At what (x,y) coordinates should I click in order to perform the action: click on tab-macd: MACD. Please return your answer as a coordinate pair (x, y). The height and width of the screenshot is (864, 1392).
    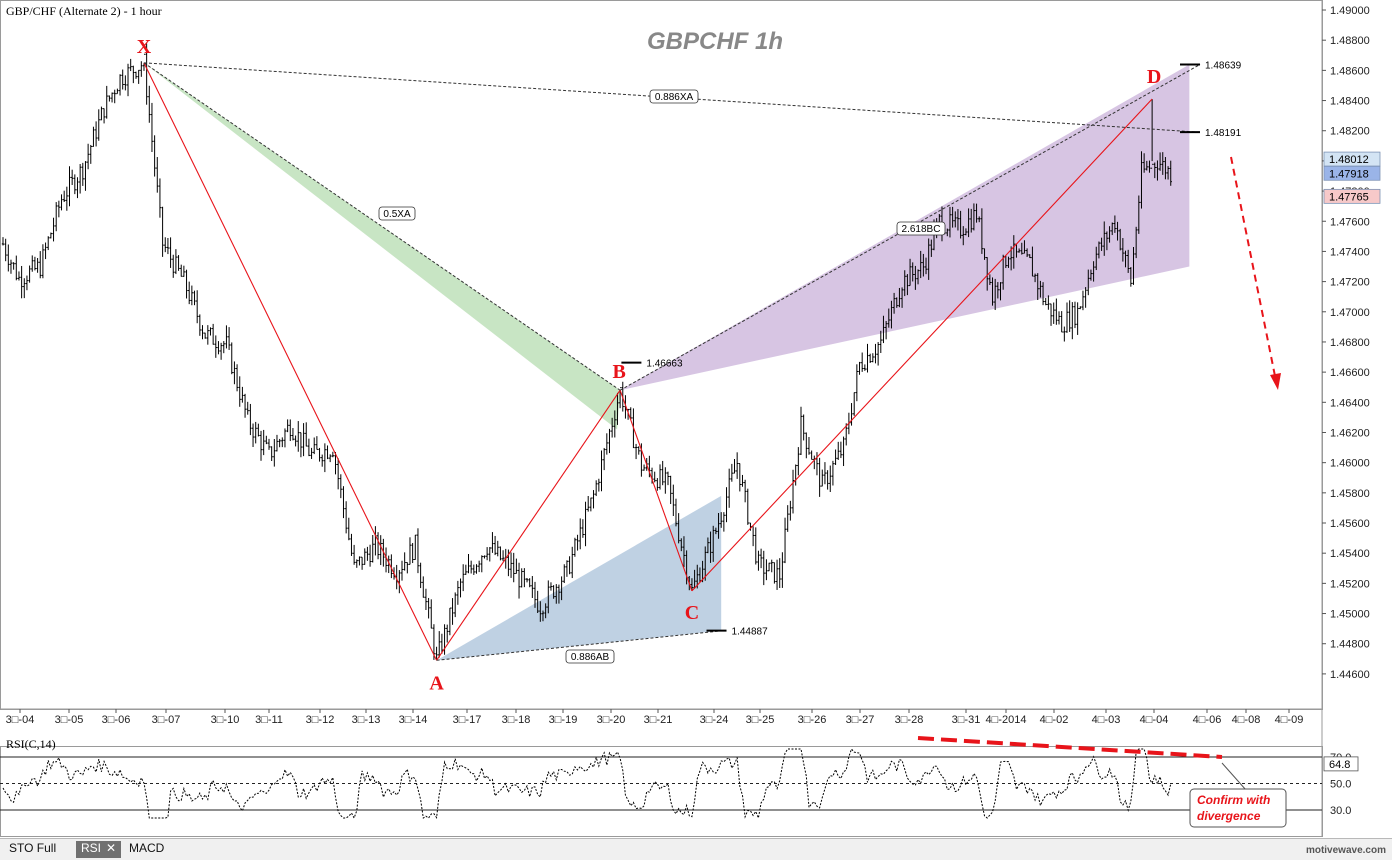
    Looking at the image, I should click on (146, 849).